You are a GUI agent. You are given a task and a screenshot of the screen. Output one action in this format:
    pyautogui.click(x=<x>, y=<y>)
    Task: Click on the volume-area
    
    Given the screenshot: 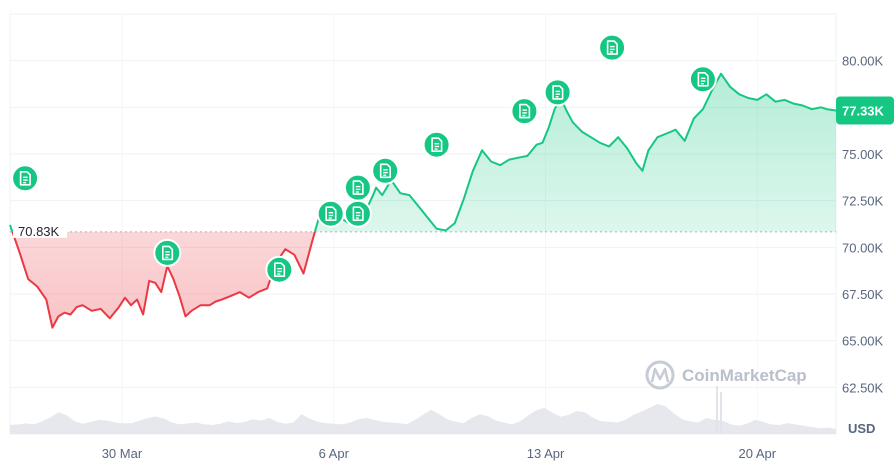 What is the action you would take?
    pyautogui.click(x=423, y=410)
    